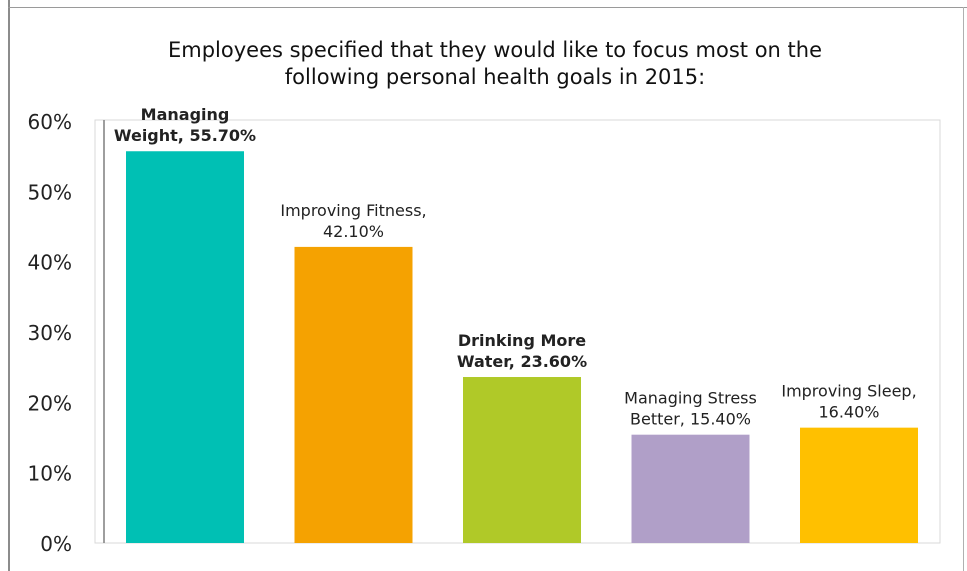  What do you see at coordinates (50, 403) in the screenshot?
I see `y-tick-label: 20%` at bounding box center [50, 403].